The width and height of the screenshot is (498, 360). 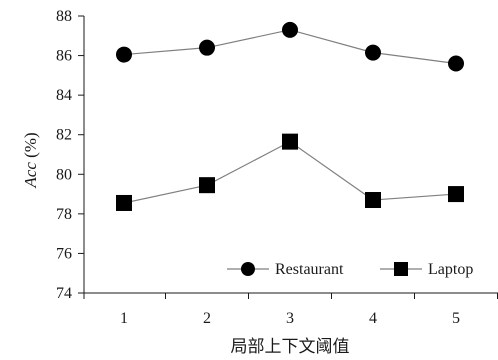 What do you see at coordinates (70, 155) in the screenshot?
I see `y-axis: 74 76 78 80 82 84 86 88` at bounding box center [70, 155].